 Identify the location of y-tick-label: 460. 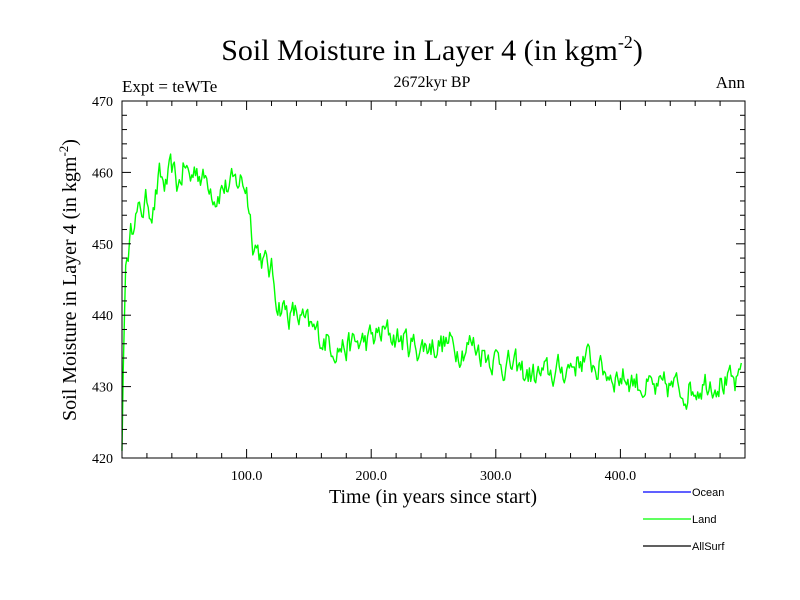
(102, 173).